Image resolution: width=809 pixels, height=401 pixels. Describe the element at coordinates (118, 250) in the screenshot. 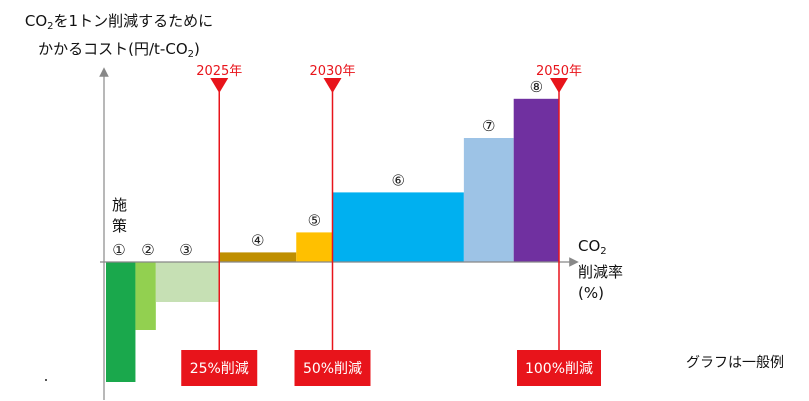

I see `bar-label-1: ①` at that location.